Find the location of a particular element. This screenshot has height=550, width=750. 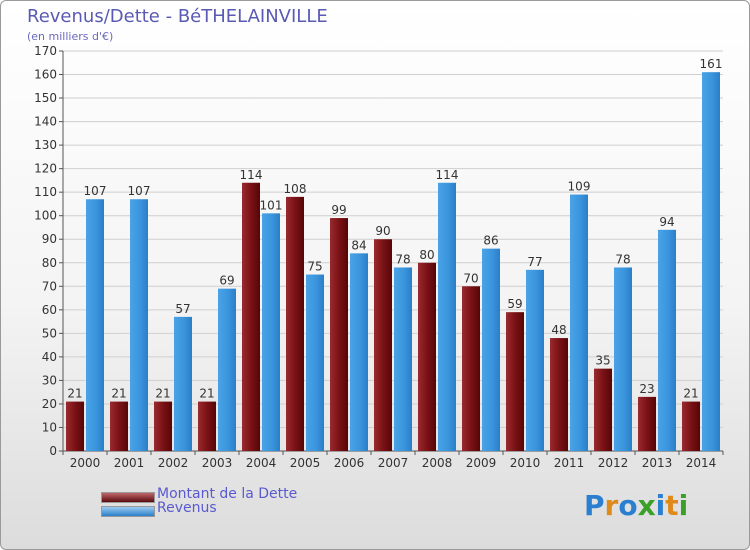

data-label-revenue: 161 is located at coordinates (711, 64).